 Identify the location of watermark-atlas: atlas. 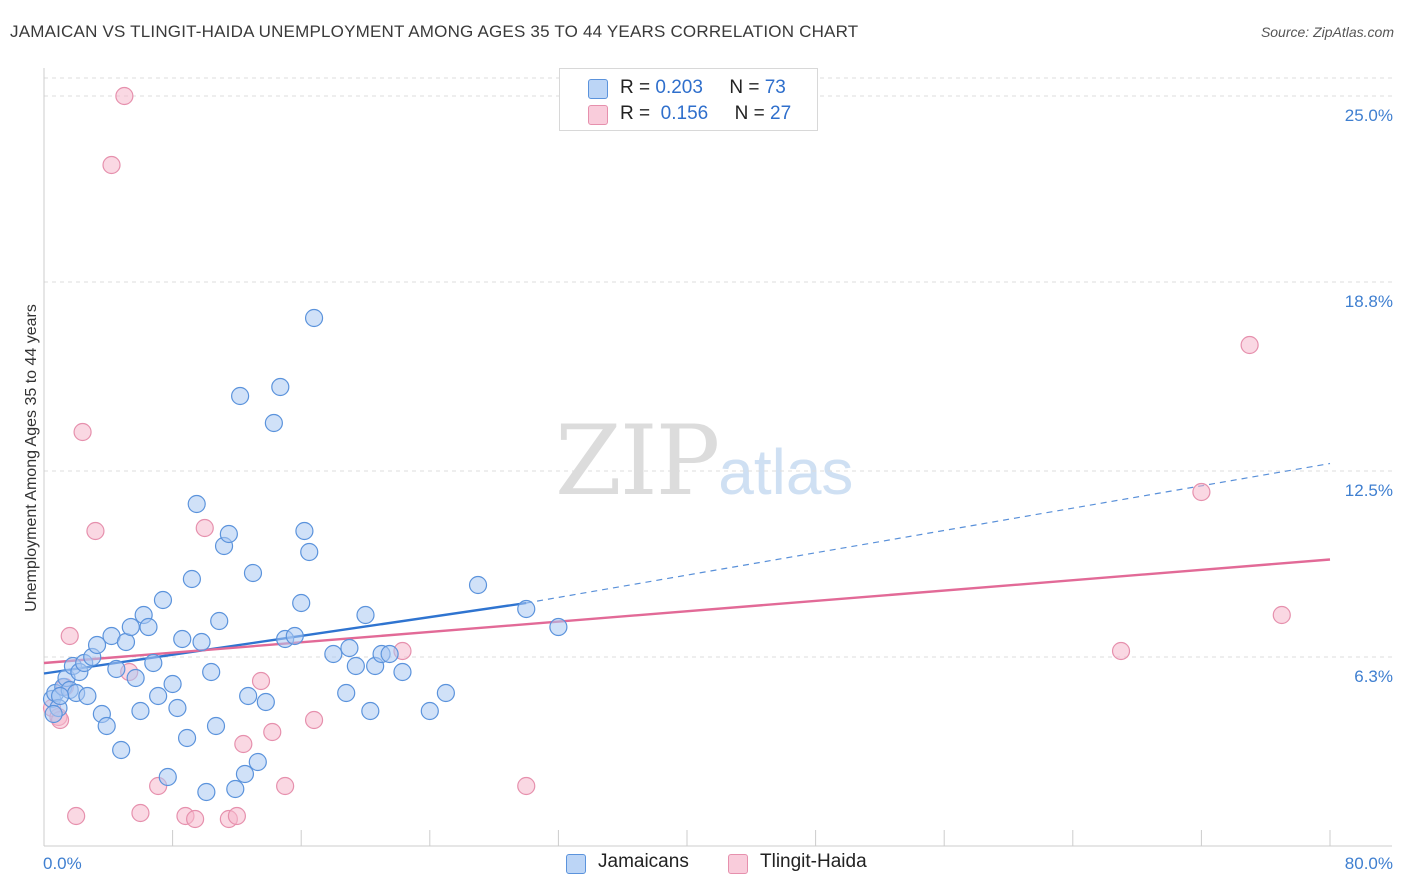
(786, 472).